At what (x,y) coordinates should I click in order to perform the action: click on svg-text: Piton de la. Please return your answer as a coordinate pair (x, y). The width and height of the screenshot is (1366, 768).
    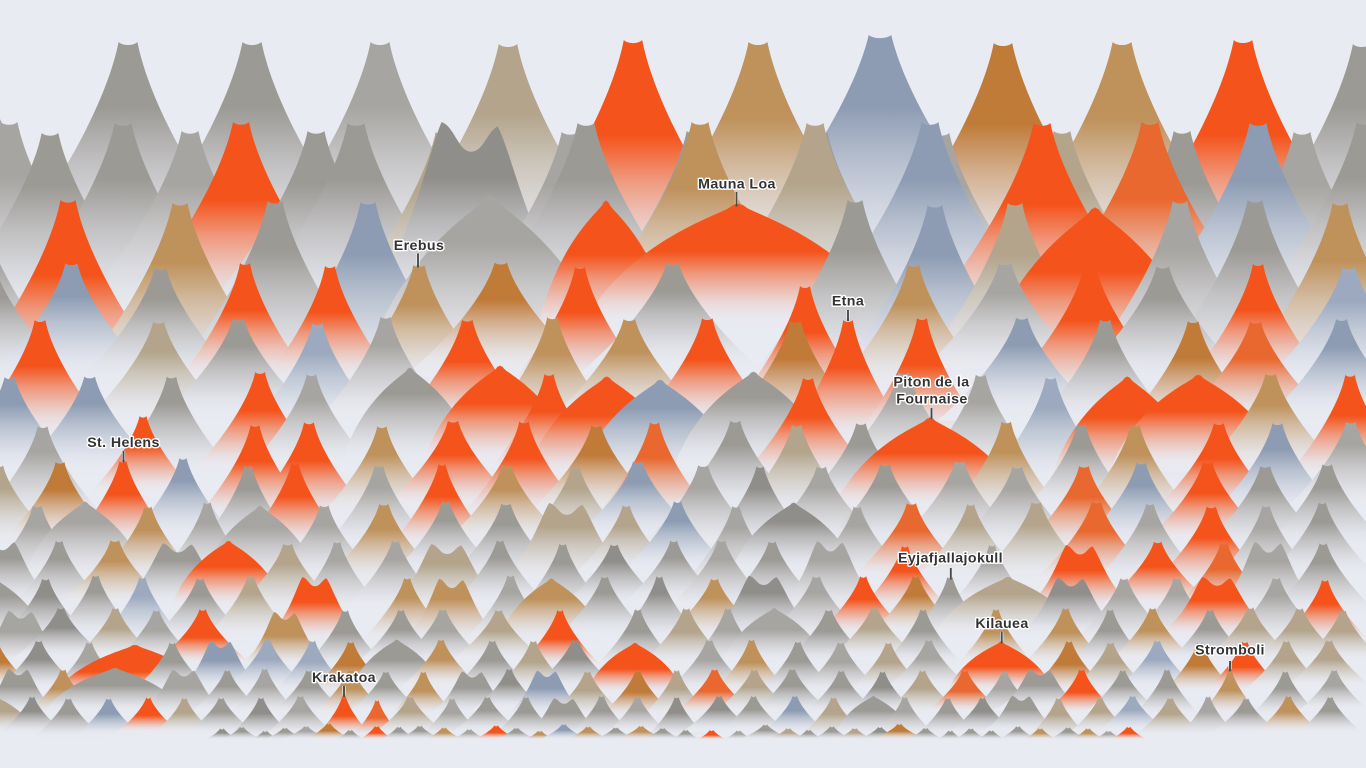
    Looking at the image, I should click on (931, 383).